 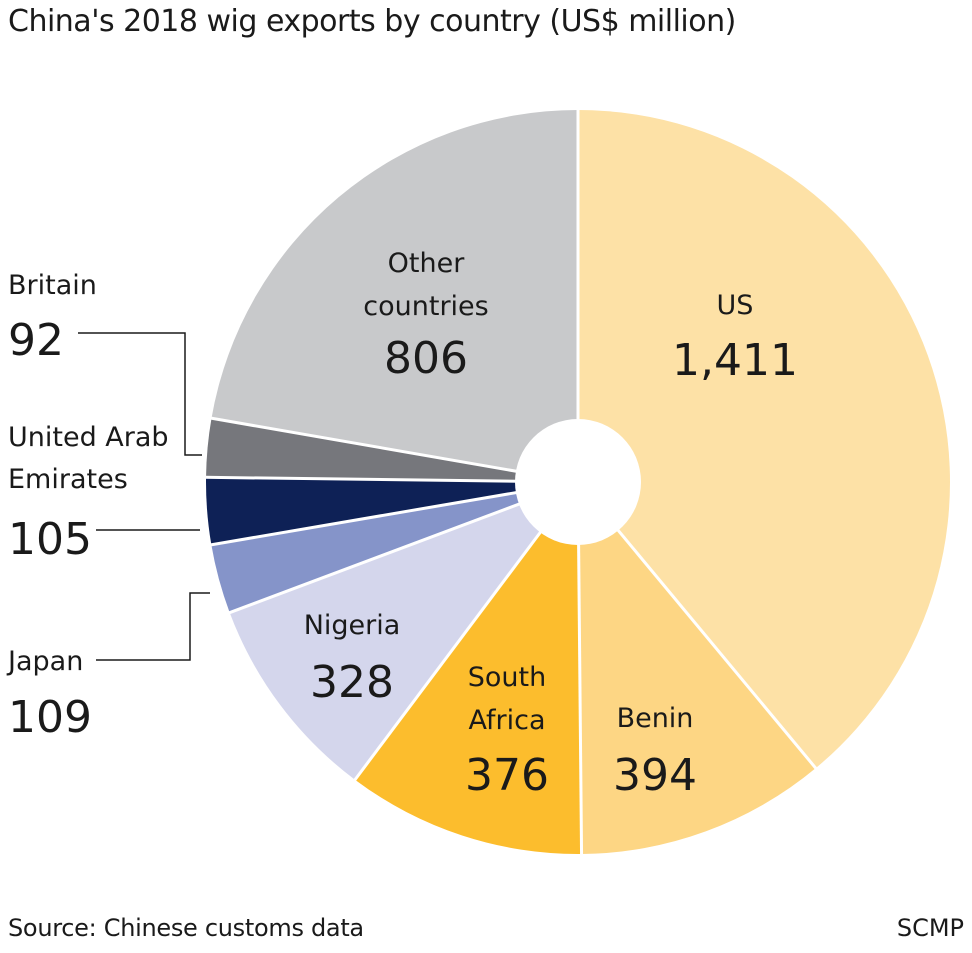 I want to click on slice-value-benin: 394, so click(x=655, y=775).